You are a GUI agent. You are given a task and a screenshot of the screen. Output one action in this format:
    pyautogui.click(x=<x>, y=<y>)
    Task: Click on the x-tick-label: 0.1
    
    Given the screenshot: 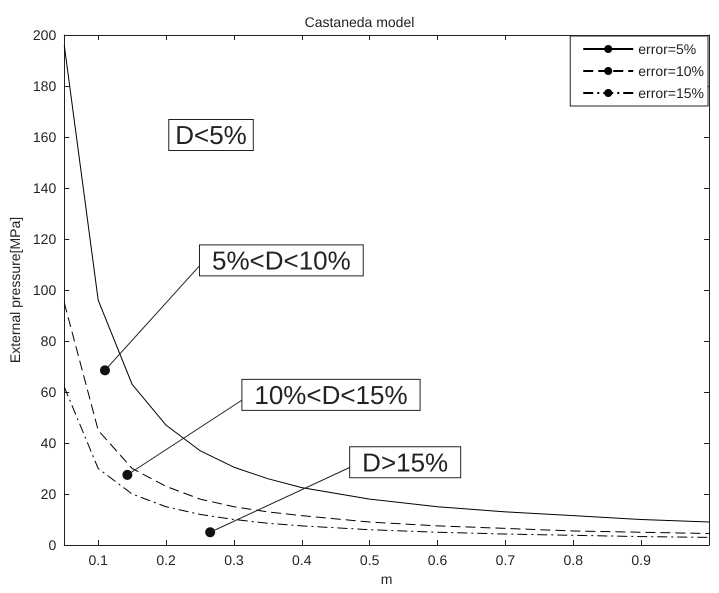 What is the action you would take?
    pyautogui.click(x=98, y=560)
    